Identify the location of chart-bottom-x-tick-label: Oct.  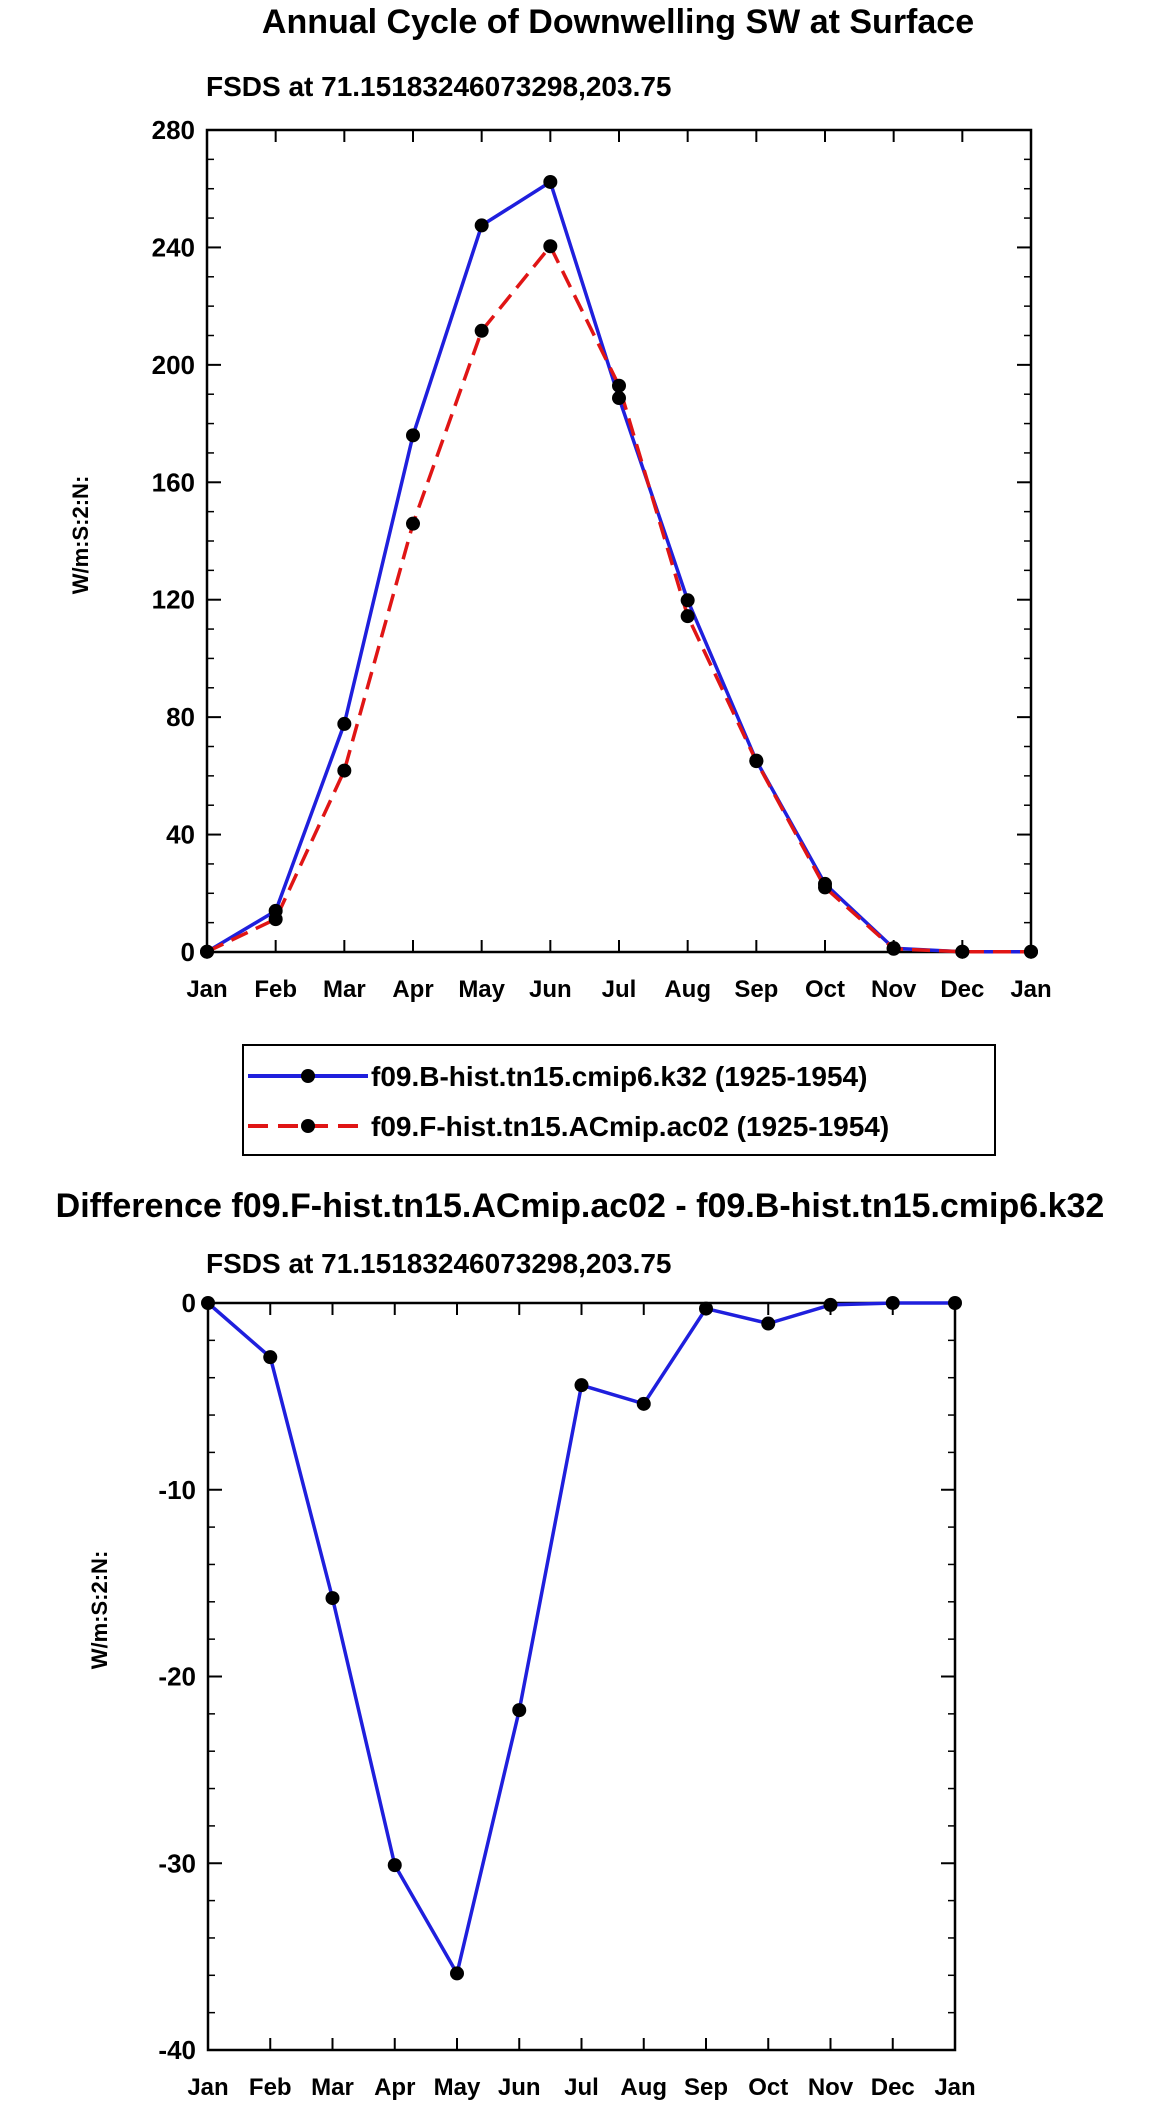
(768, 2087).